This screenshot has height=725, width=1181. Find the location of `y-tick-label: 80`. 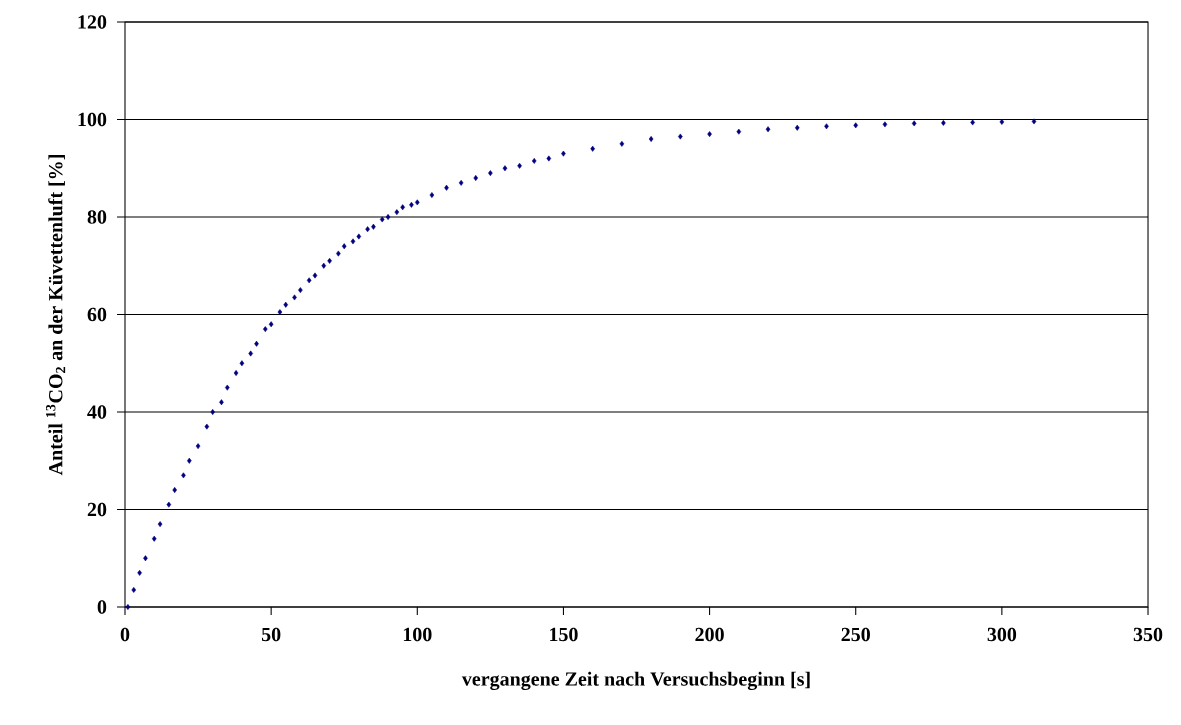

y-tick-label: 80 is located at coordinates (97, 217).